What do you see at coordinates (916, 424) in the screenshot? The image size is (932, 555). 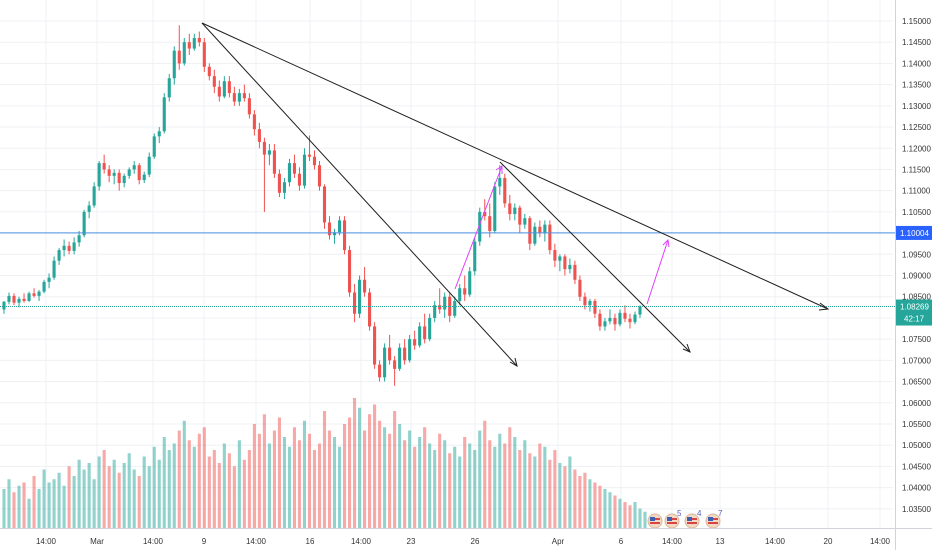 I see `price-tick-label: 1.05500` at bounding box center [916, 424].